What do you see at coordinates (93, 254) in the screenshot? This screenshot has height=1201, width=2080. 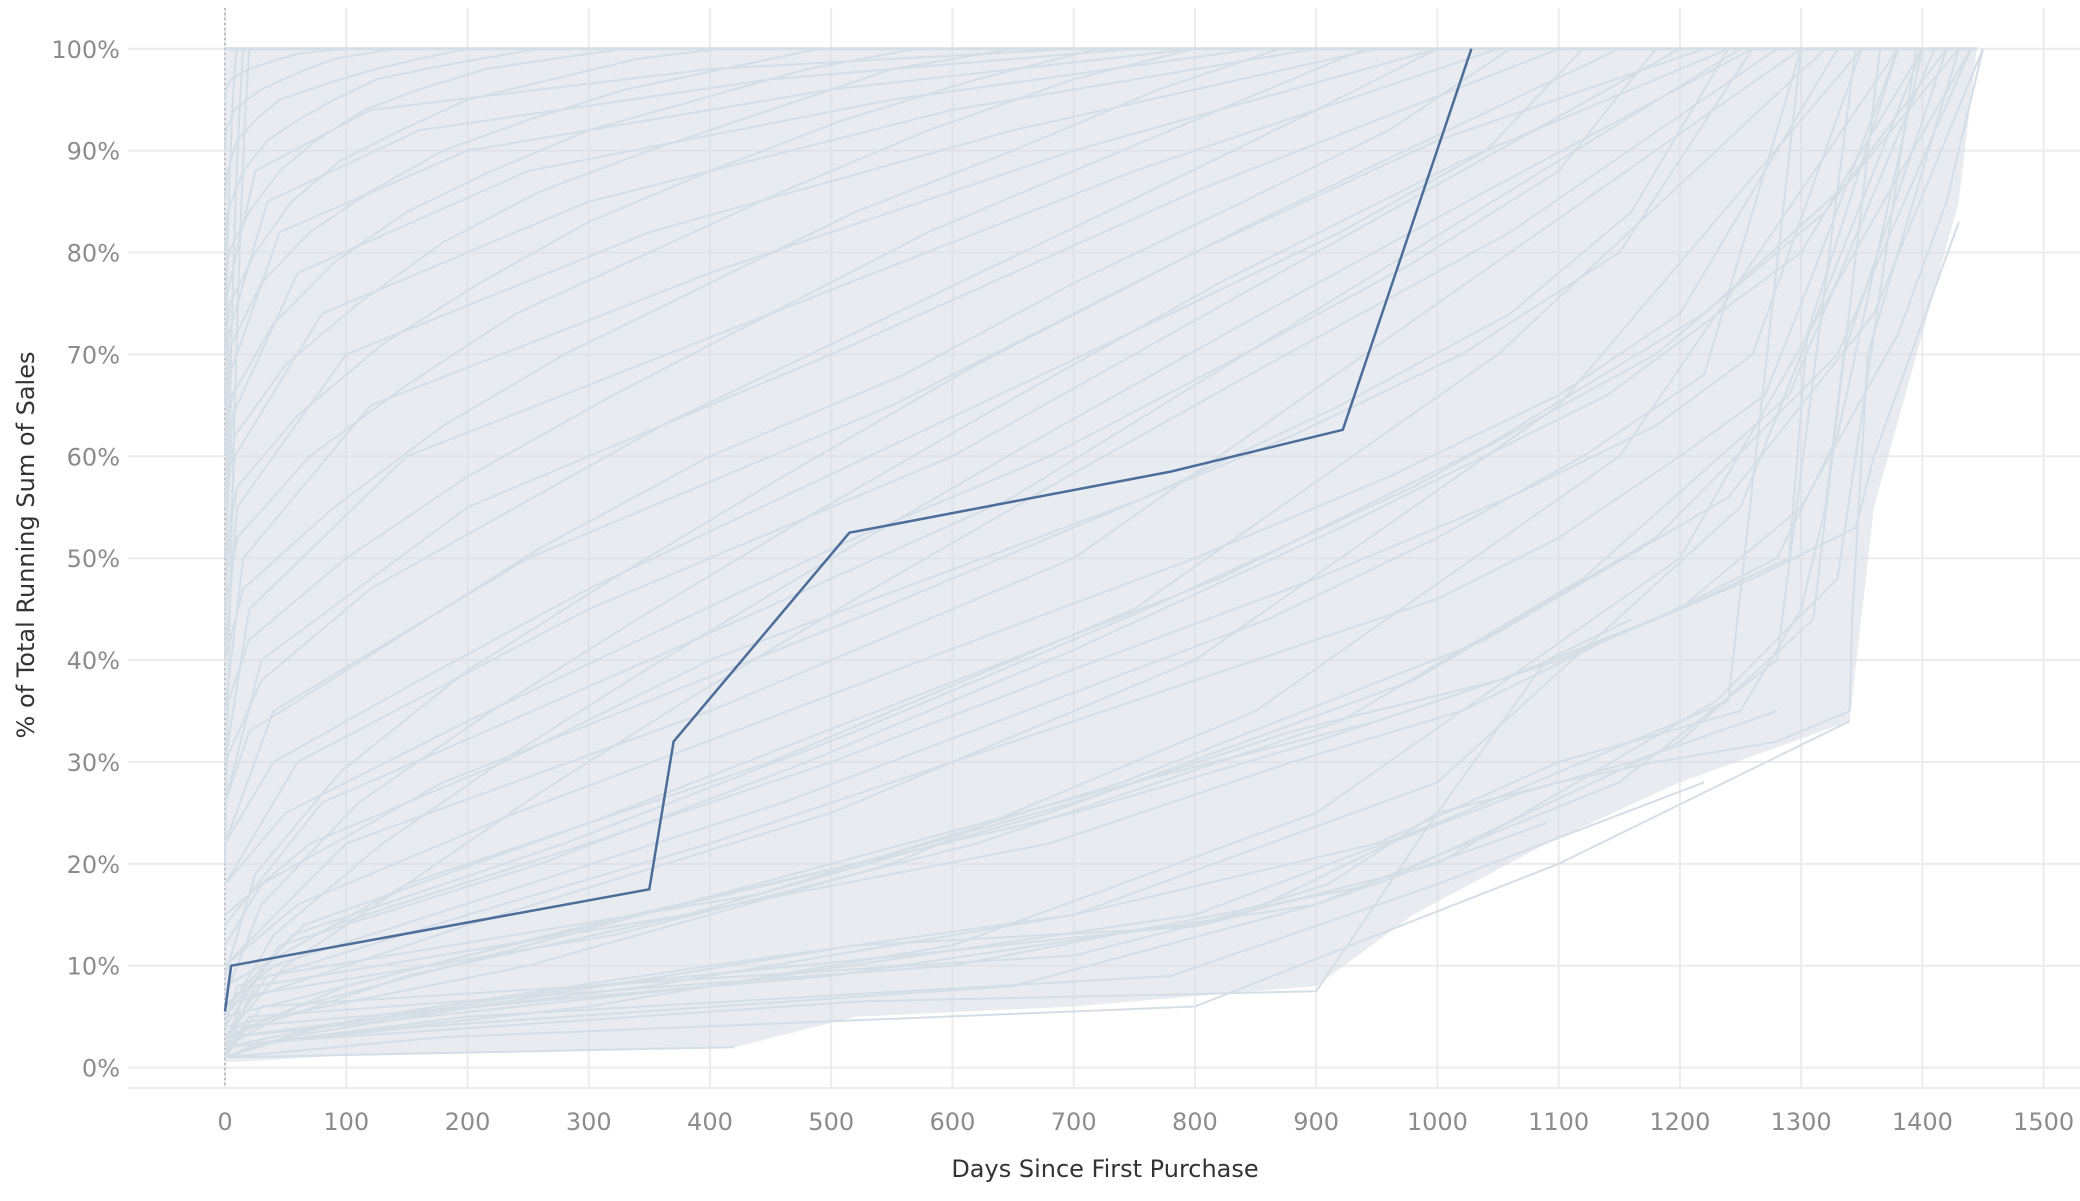 I see `y-tick-label: 80%` at bounding box center [93, 254].